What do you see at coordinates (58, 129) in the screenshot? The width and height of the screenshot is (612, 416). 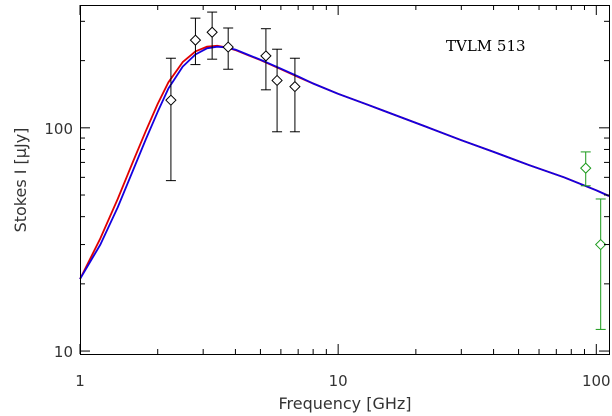 I see `y-tick-label-100: 100` at bounding box center [58, 129].